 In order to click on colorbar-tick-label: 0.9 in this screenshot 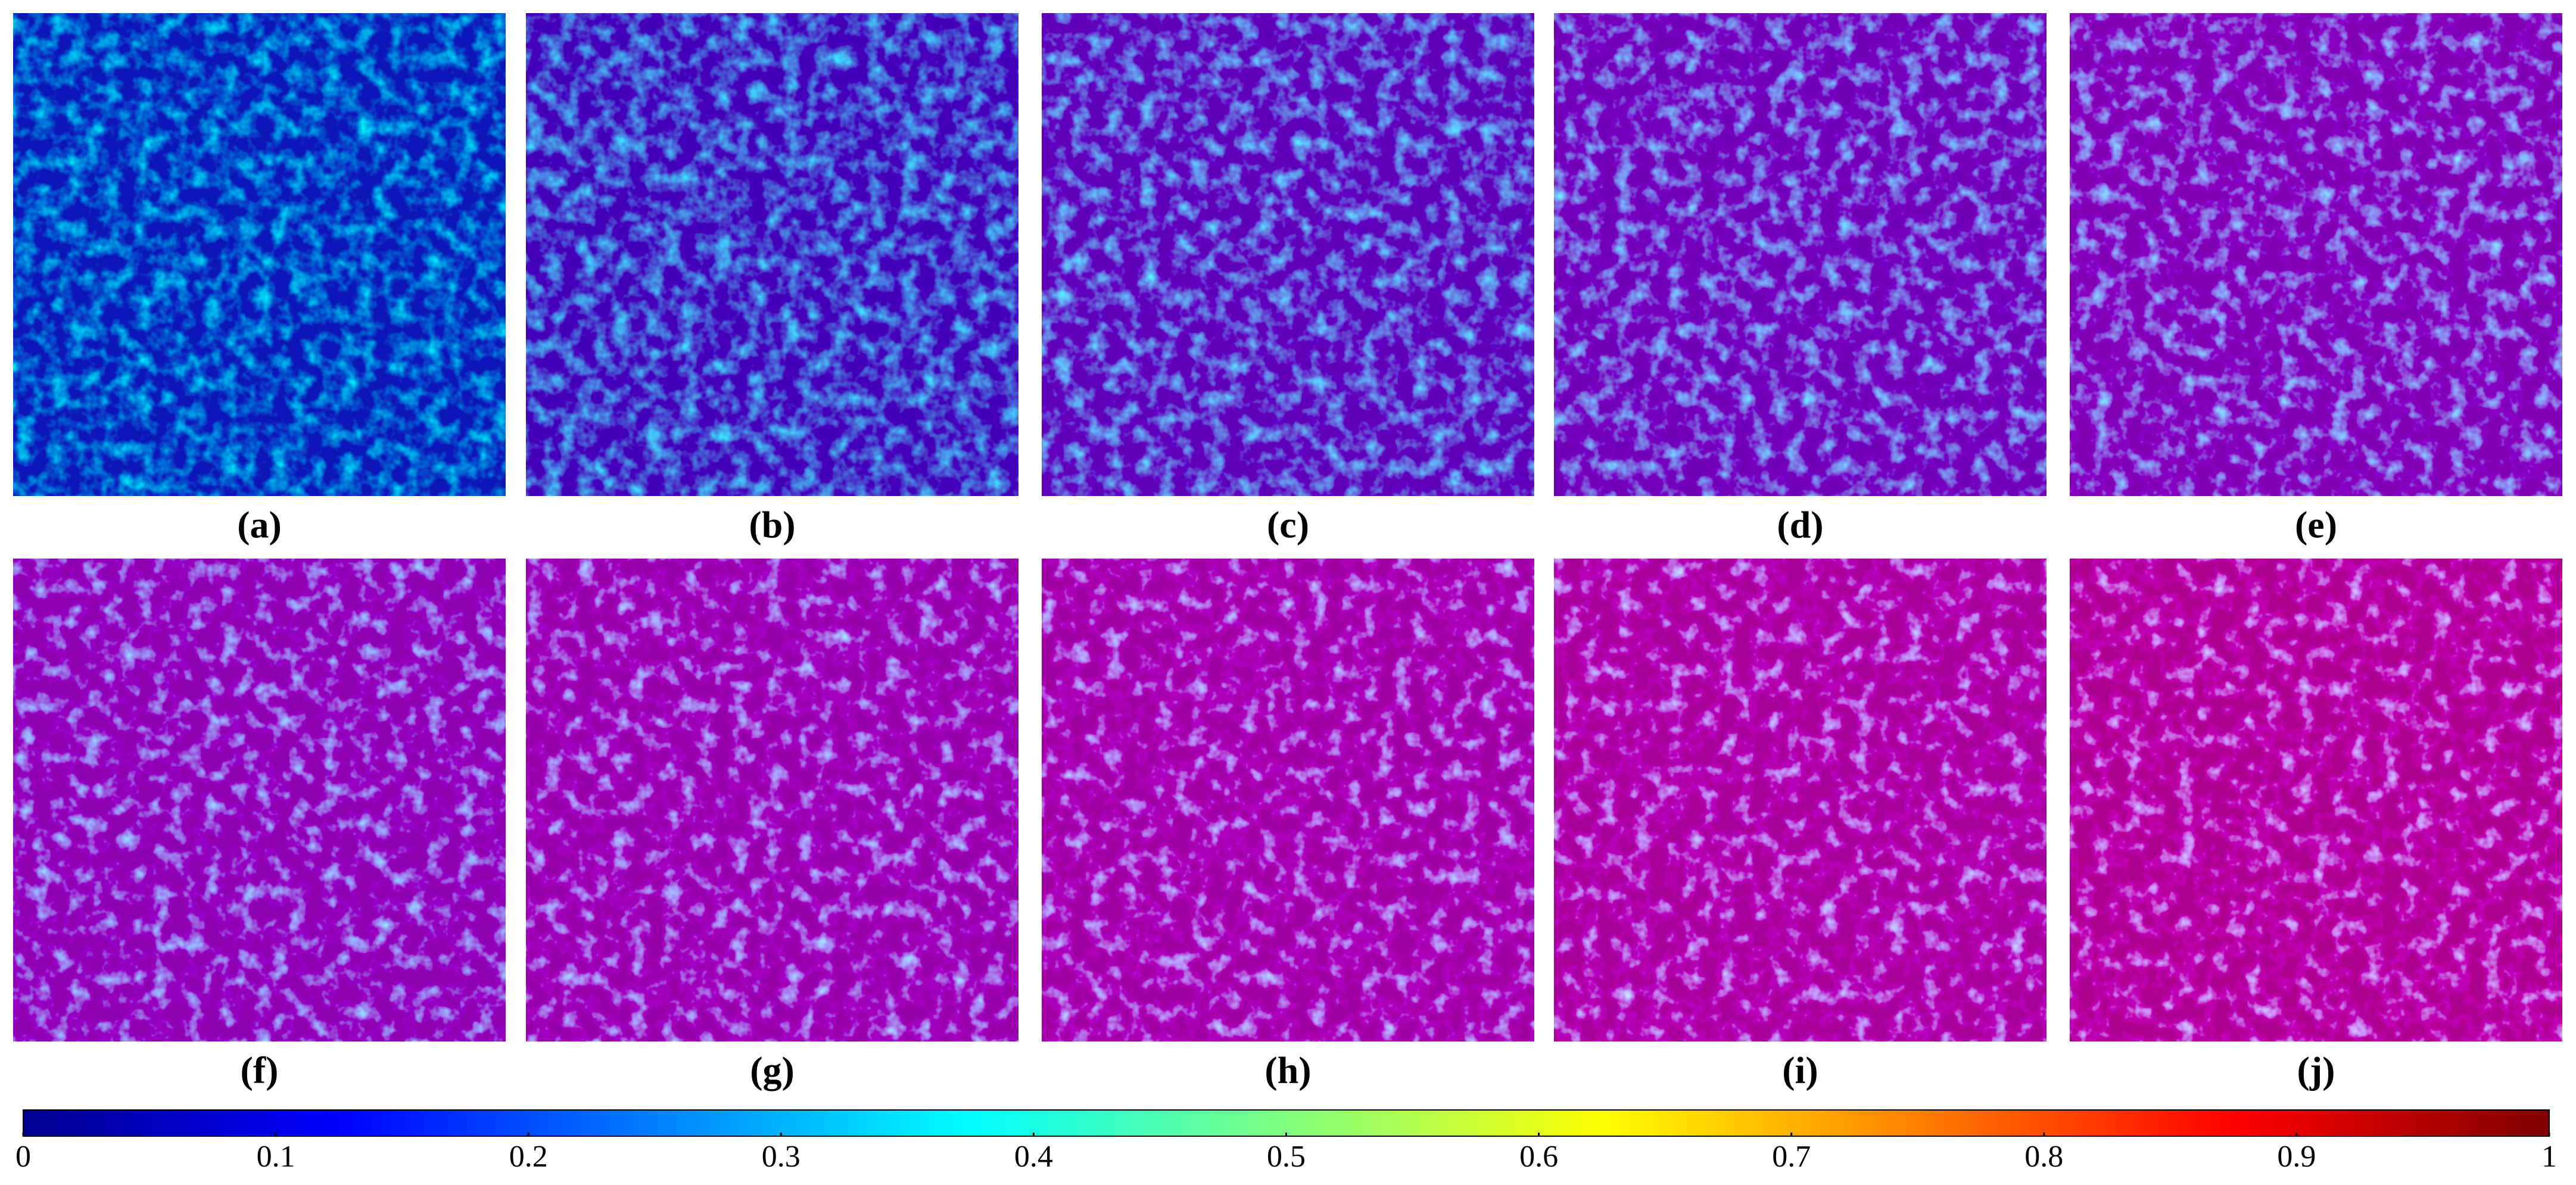, I will do `click(2296, 1157)`.